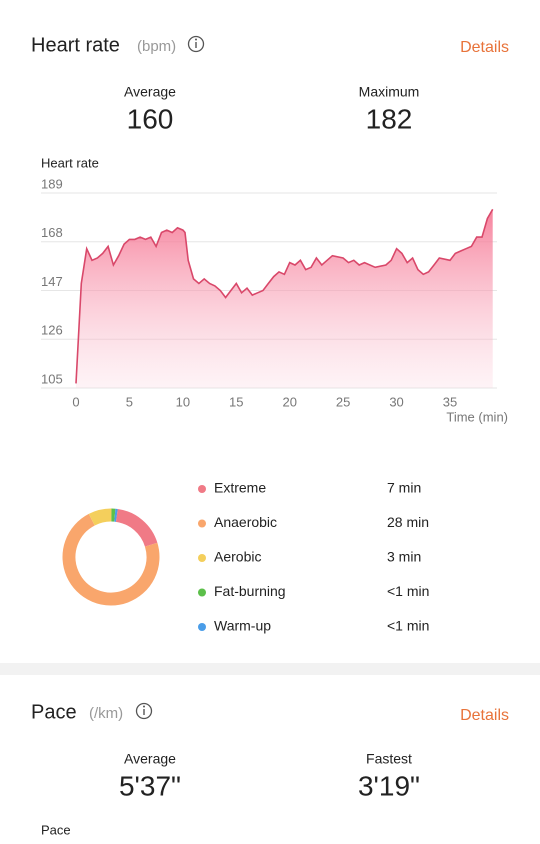 The width and height of the screenshot is (540, 844). I want to click on y-tick-label: 189, so click(52, 183).